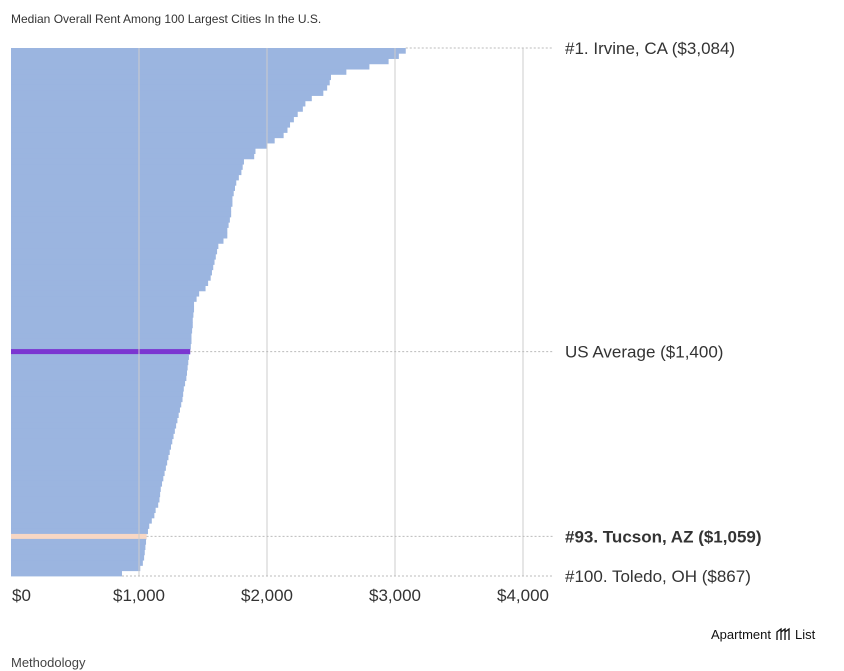 Image resolution: width=844 pixels, height=671 pixels. What do you see at coordinates (763, 634) in the screenshot?
I see `brand-logo: Apartment List` at bounding box center [763, 634].